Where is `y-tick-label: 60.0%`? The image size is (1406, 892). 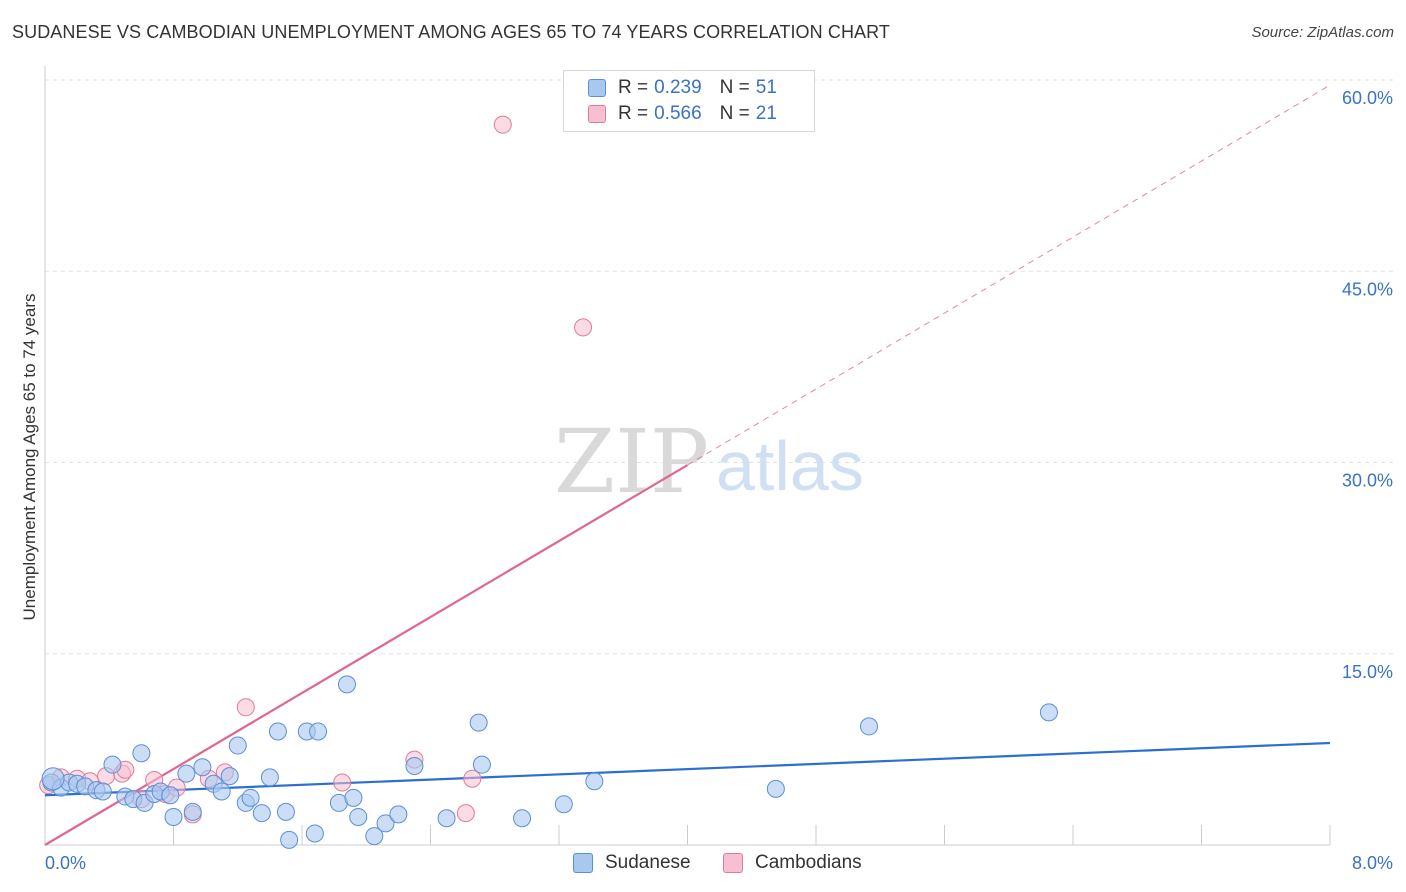 y-tick-label: 60.0% is located at coordinates (1367, 98).